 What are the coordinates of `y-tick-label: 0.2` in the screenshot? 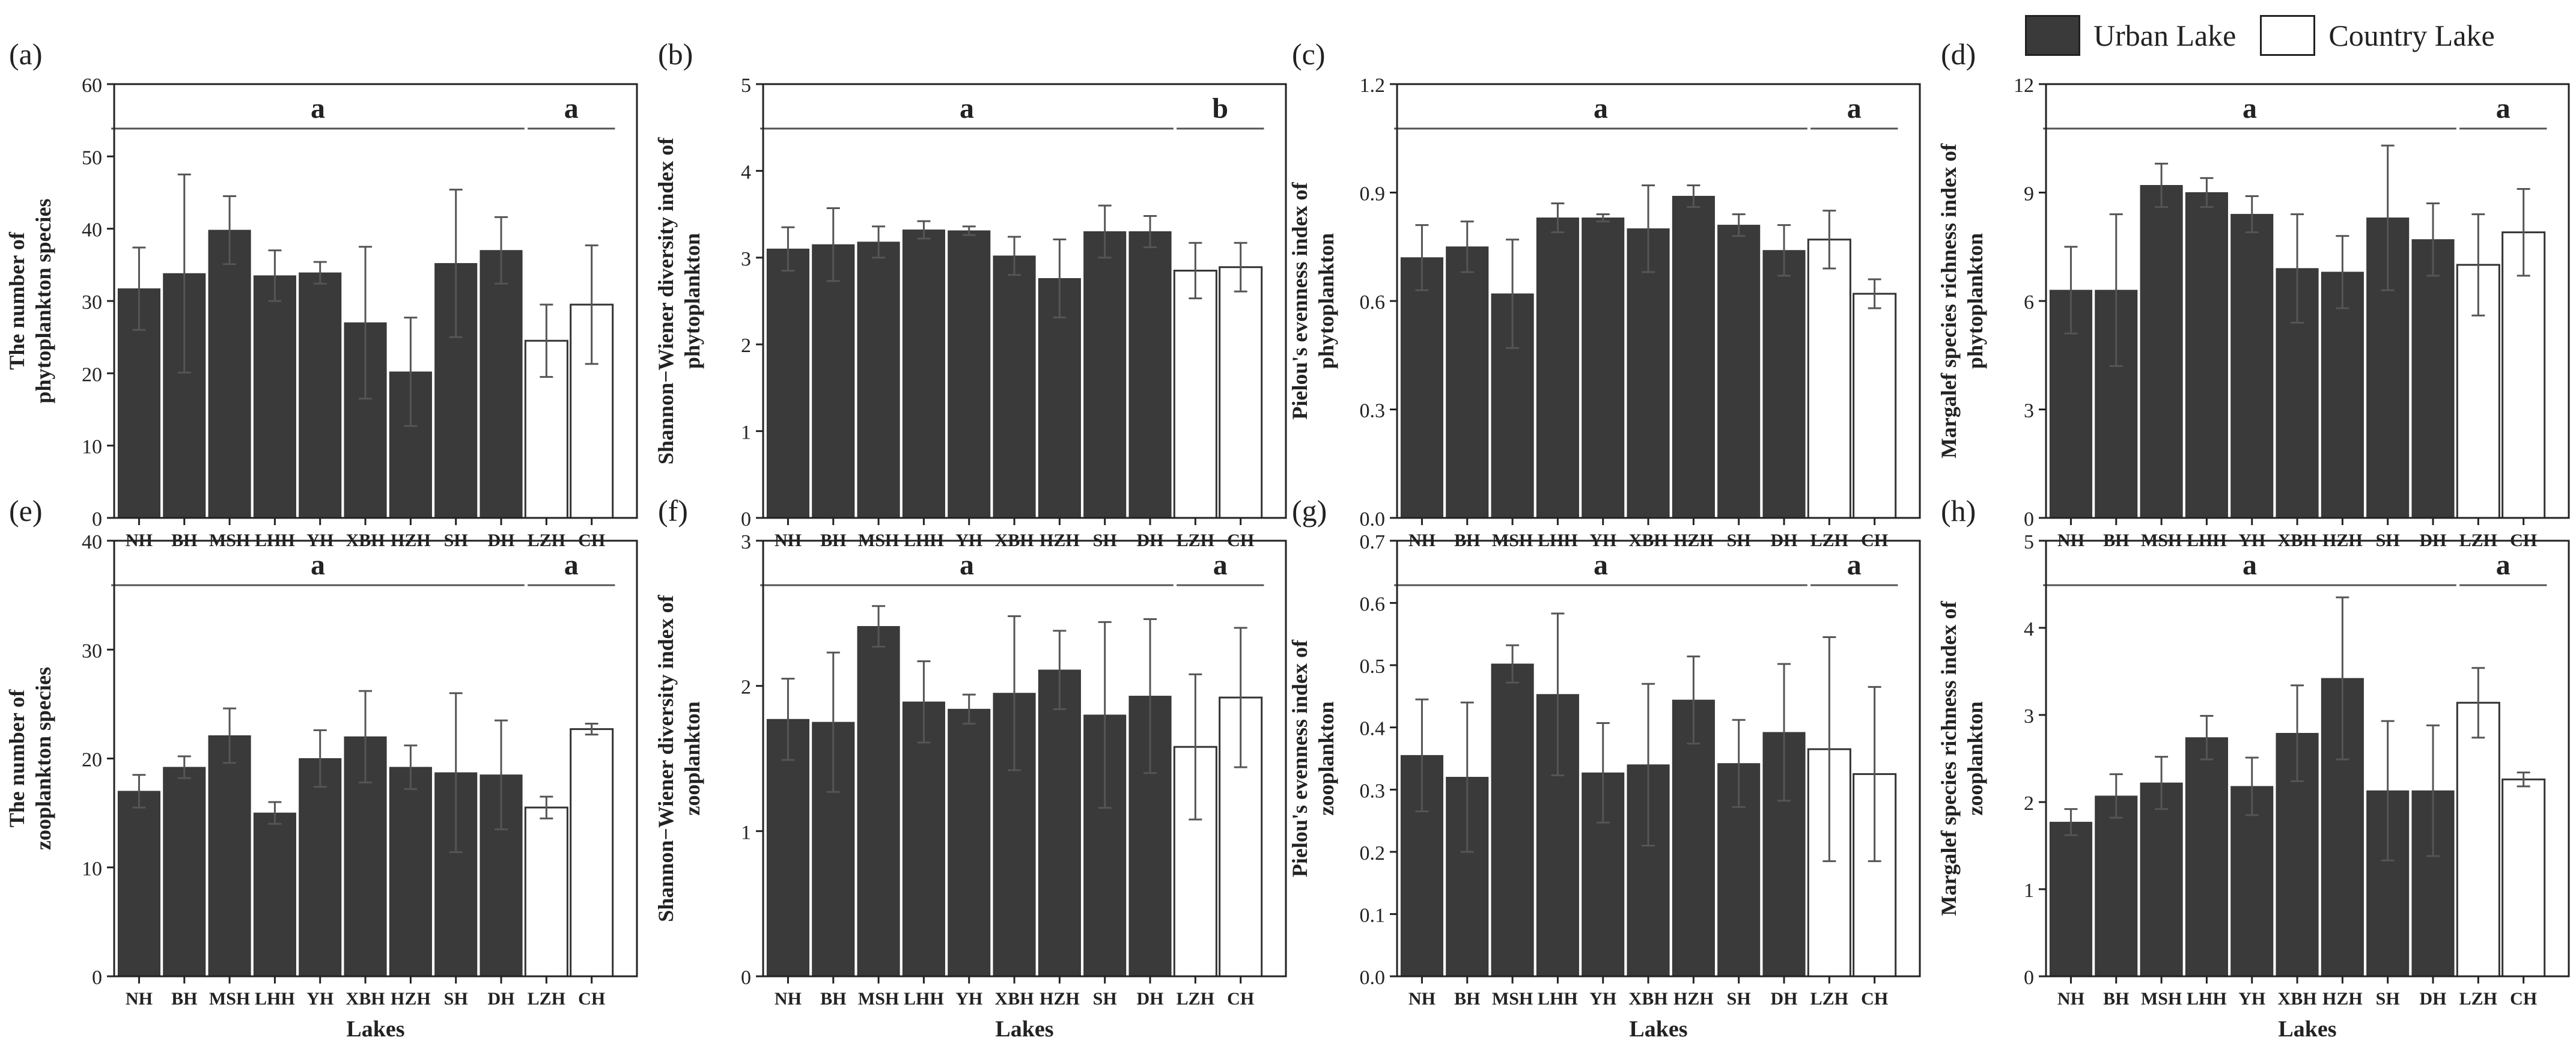 It's located at (1373, 854).